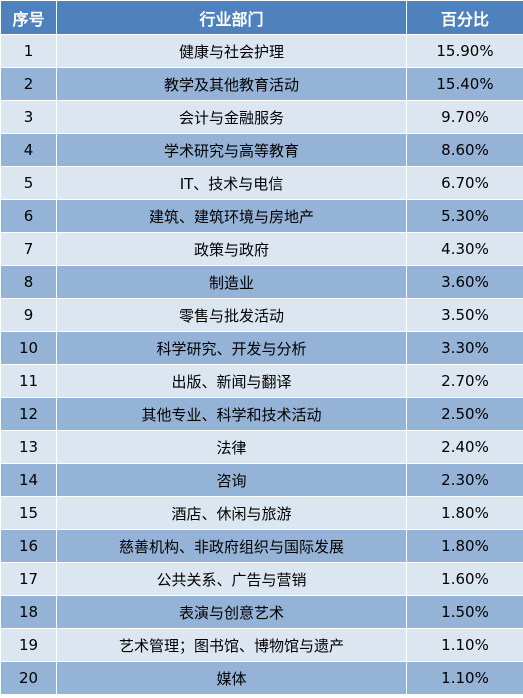 This screenshot has width=523, height=698. Describe the element at coordinates (231, 414) in the screenshot. I see `row-sector: 其他专业、科学和技术活动` at that location.